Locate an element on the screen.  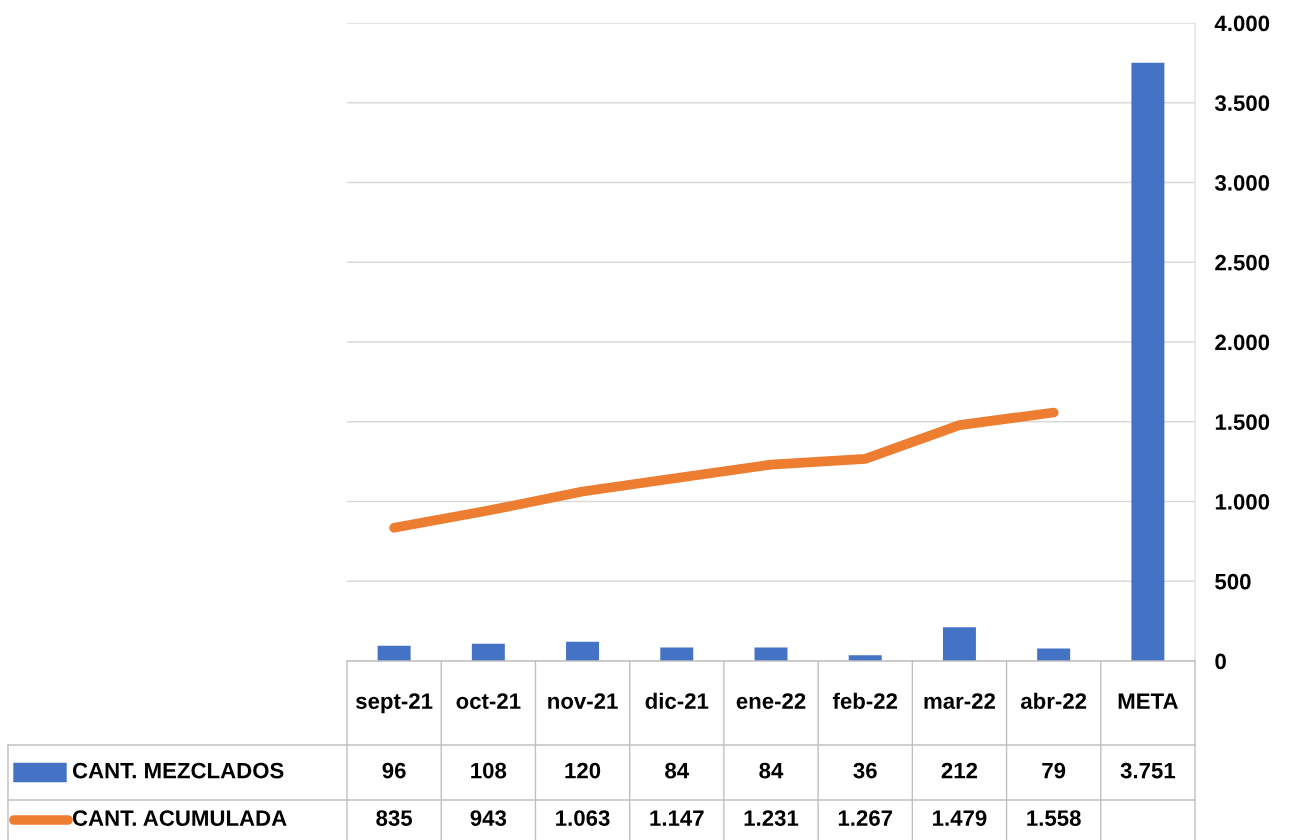
y-tick-label: 4.000 is located at coordinates (1242, 23).